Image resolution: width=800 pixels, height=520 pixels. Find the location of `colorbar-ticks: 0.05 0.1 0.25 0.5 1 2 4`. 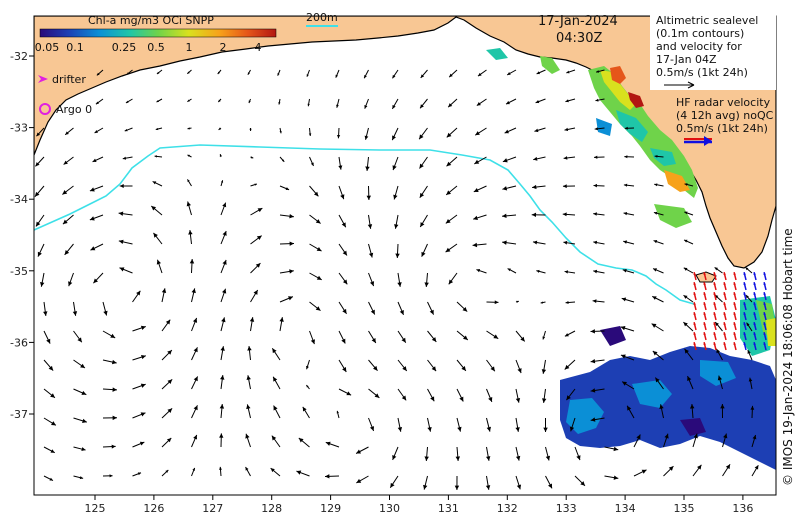

colorbar-ticks: 0.05 0.1 0.25 0.5 1 2 4 is located at coordinates (148, 47).